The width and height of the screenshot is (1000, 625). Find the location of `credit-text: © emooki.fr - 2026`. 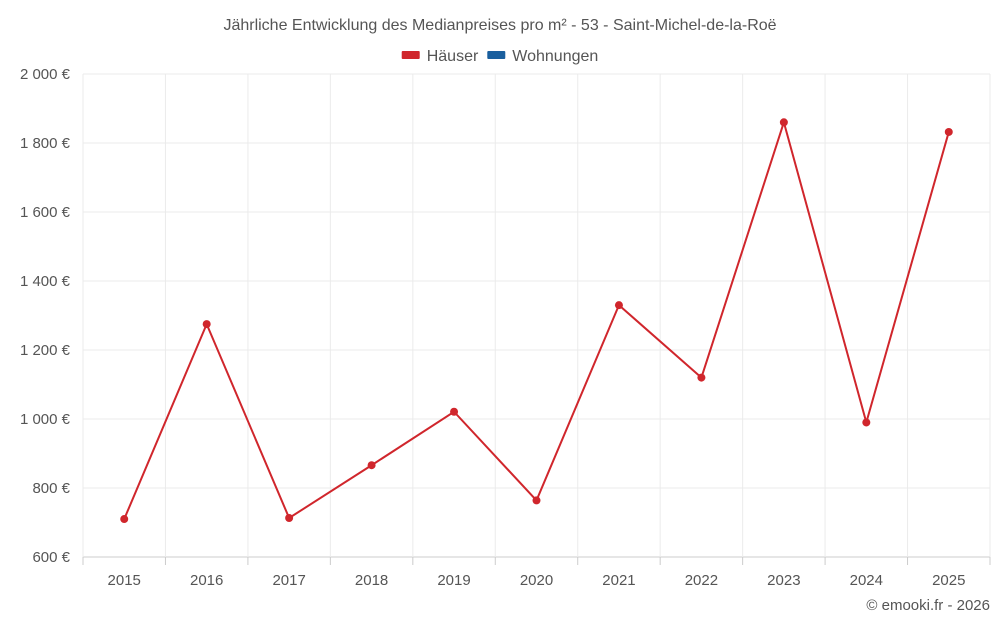

credit-text: © emooki.fr - 2026 is located at coordinates (928, 605).